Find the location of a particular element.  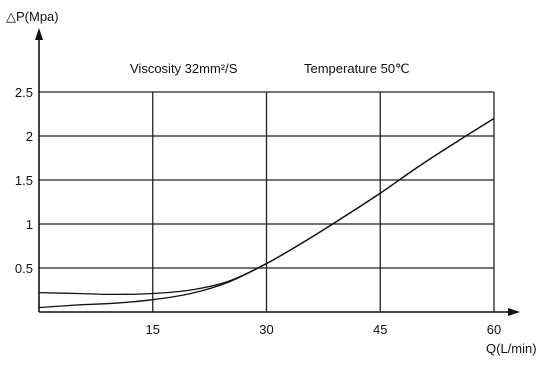

y-tick-1.5: 1.5 is located at coordinates (24, 180).